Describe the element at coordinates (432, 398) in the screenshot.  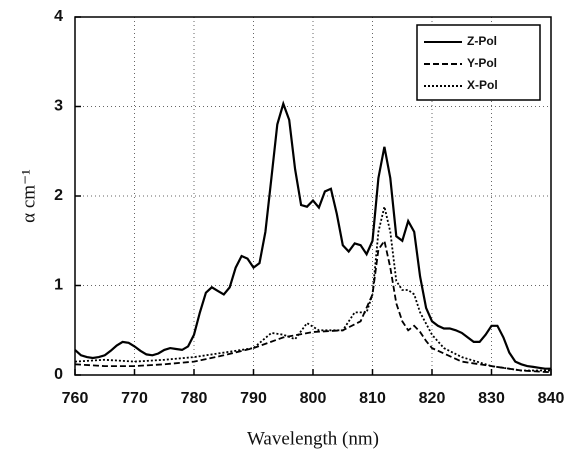
I see `x-tick-label: 820` at that location.